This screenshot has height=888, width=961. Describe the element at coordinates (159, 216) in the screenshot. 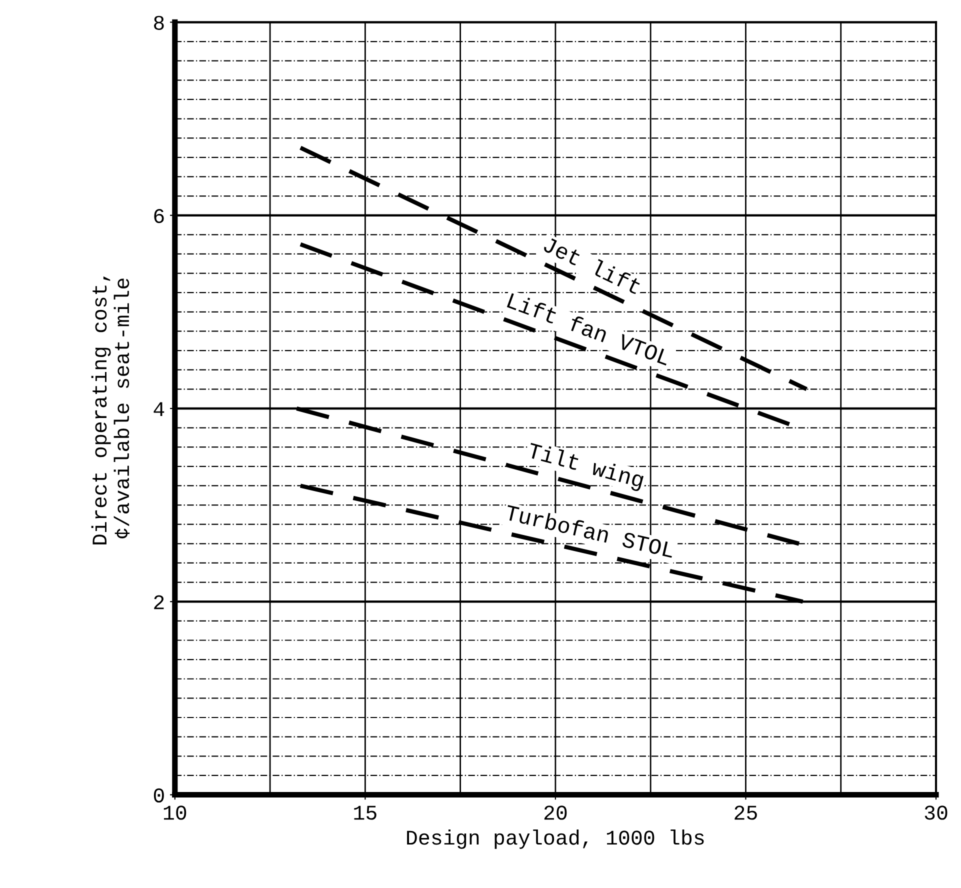

I see `y-tick-label: 6` at that location.